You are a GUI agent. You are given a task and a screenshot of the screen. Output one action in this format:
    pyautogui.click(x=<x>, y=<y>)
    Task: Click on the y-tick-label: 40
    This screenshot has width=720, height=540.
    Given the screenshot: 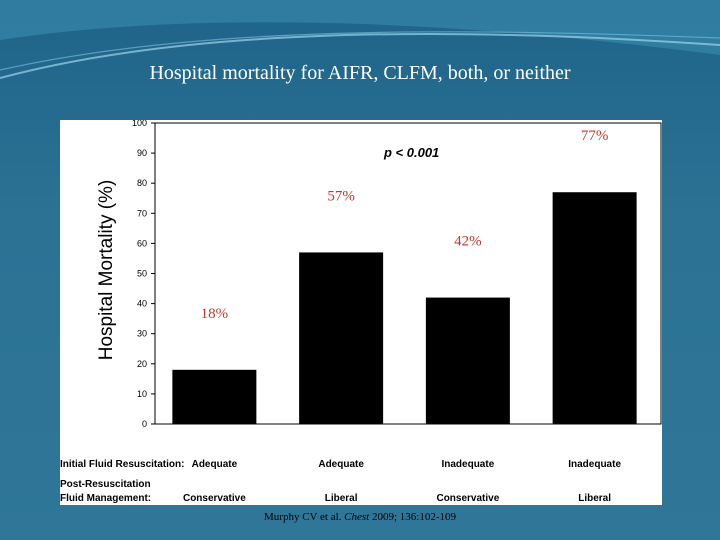 What is the action you would take?
    pyautogui.click(x=142, y=304)
    